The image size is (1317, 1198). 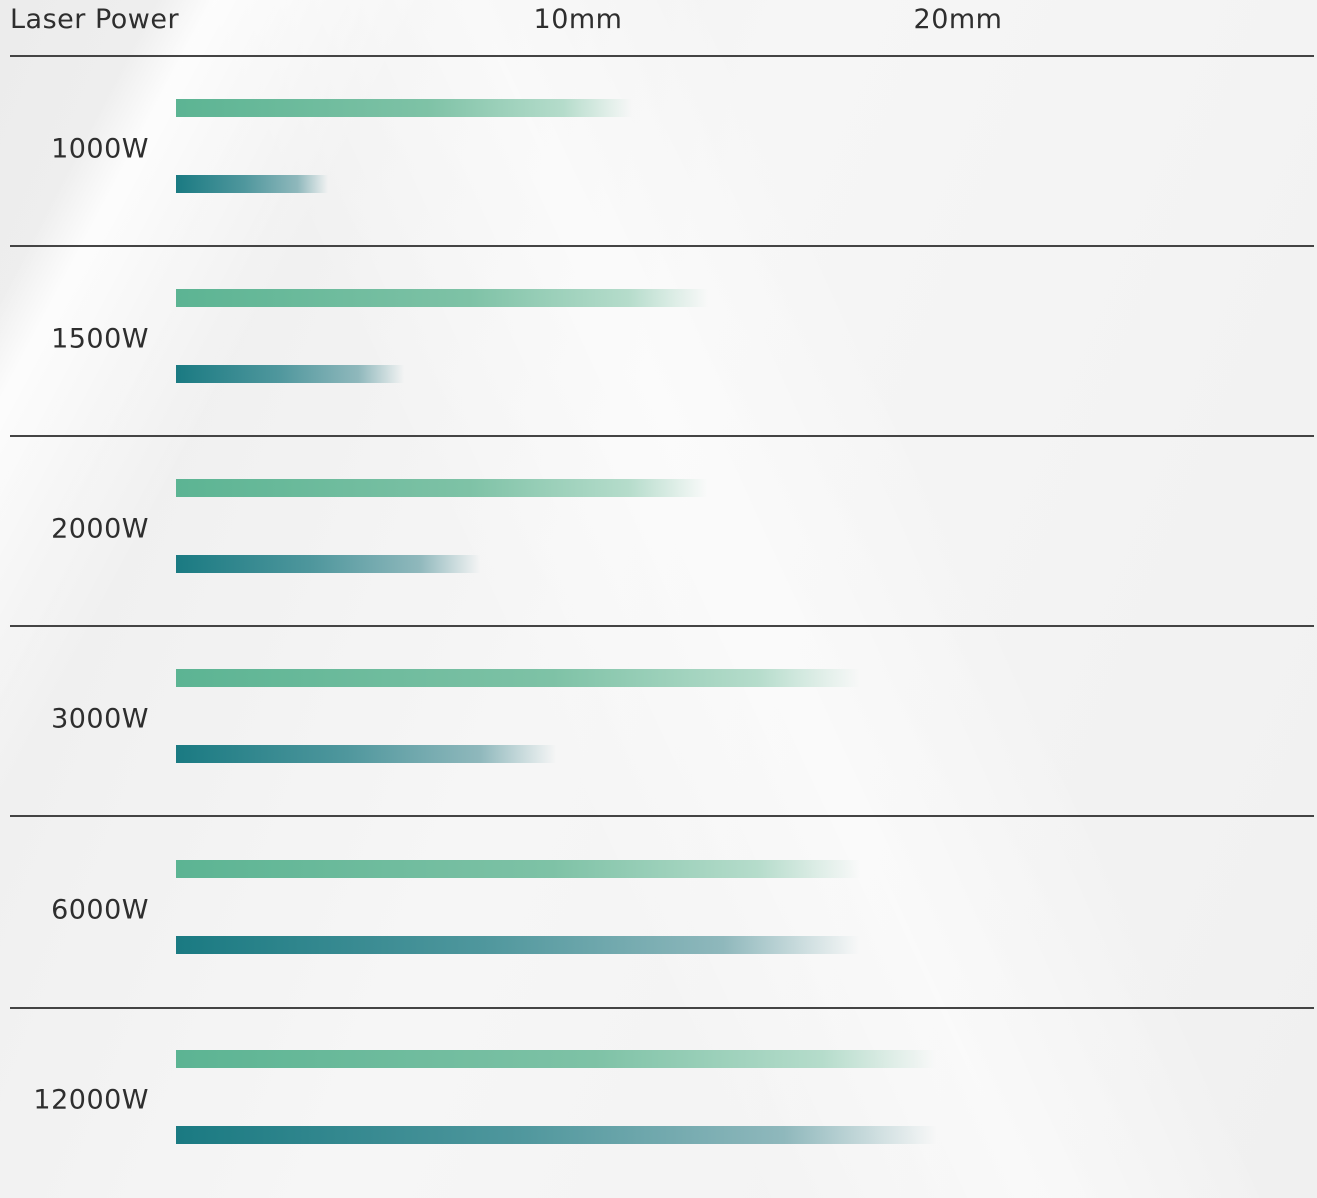 What do you see at coordinates (100, 528) in the screenshot?
I see `power-label-2000w: 2000W` at bounding box center [100, 528].